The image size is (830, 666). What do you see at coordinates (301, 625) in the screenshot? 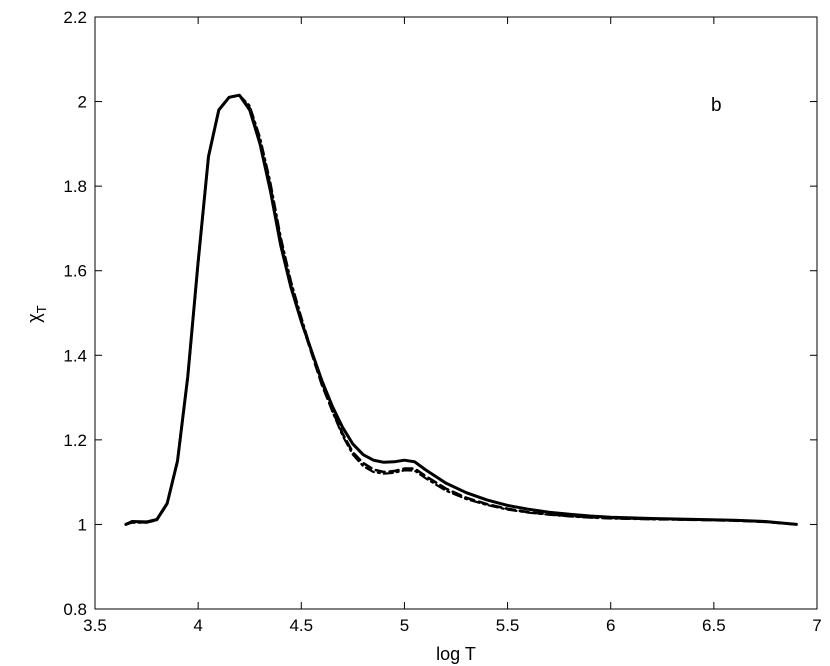
I see `x-tick-label: 4.5` at bounding box center [301, 625].